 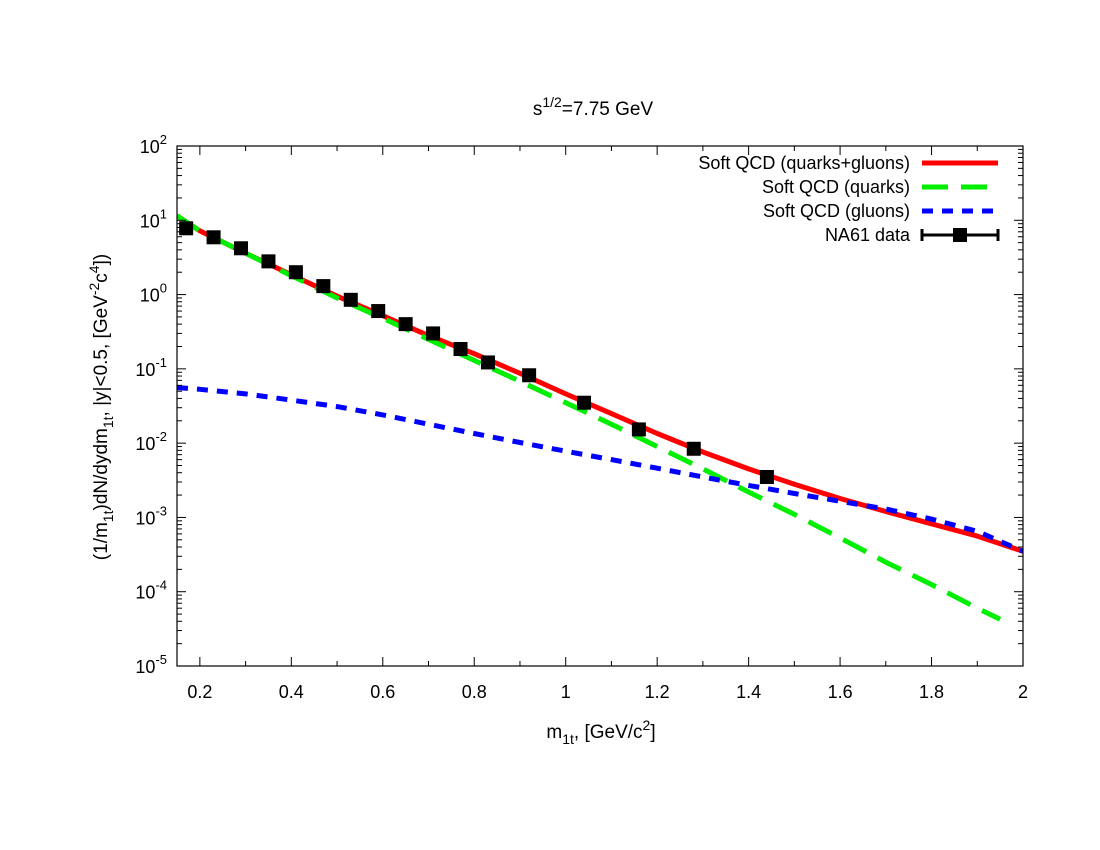 I want to click on y-tick-label: 10², so click(x=153, y=144).